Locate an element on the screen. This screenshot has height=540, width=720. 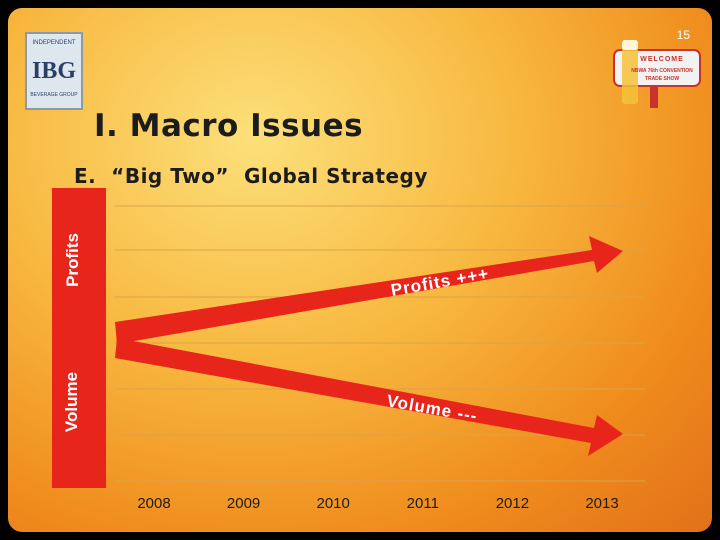
x-axis-ticks: 2008 2009 2010 2011 2012 2013 is located at coordinates (377, 503).